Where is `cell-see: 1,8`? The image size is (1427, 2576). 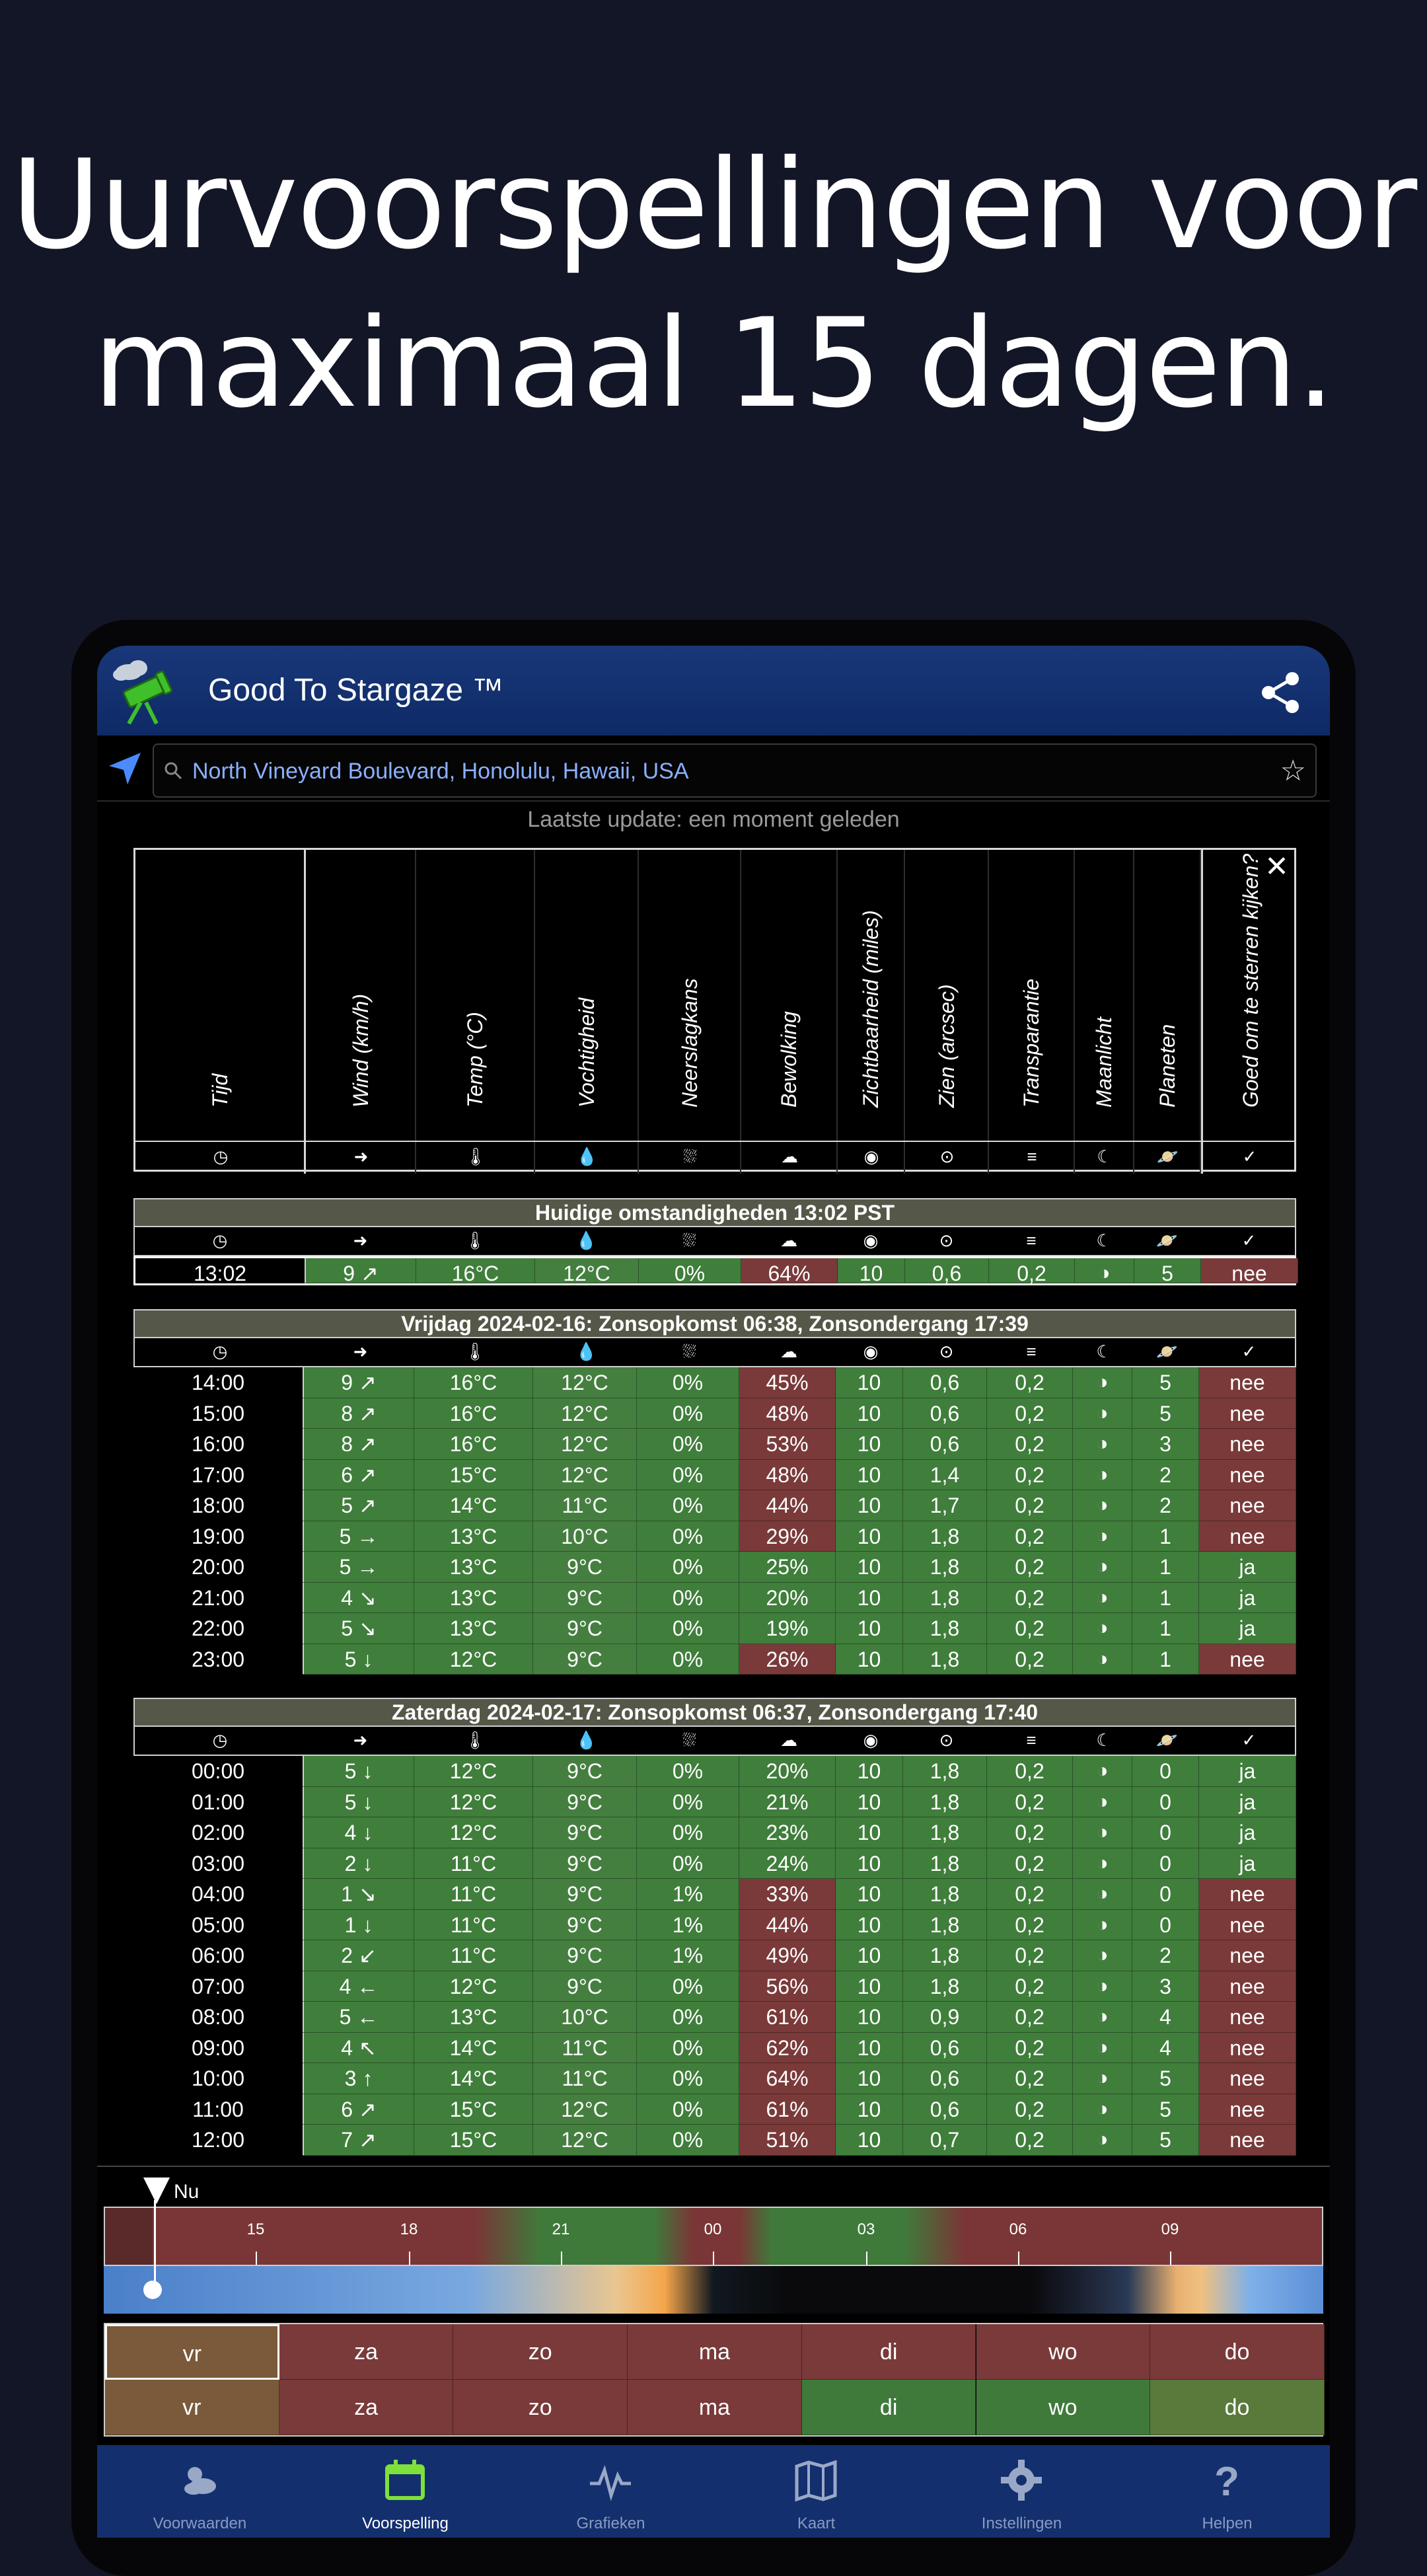
cell-see: 1,8 is located at coordinates (945, 1986).